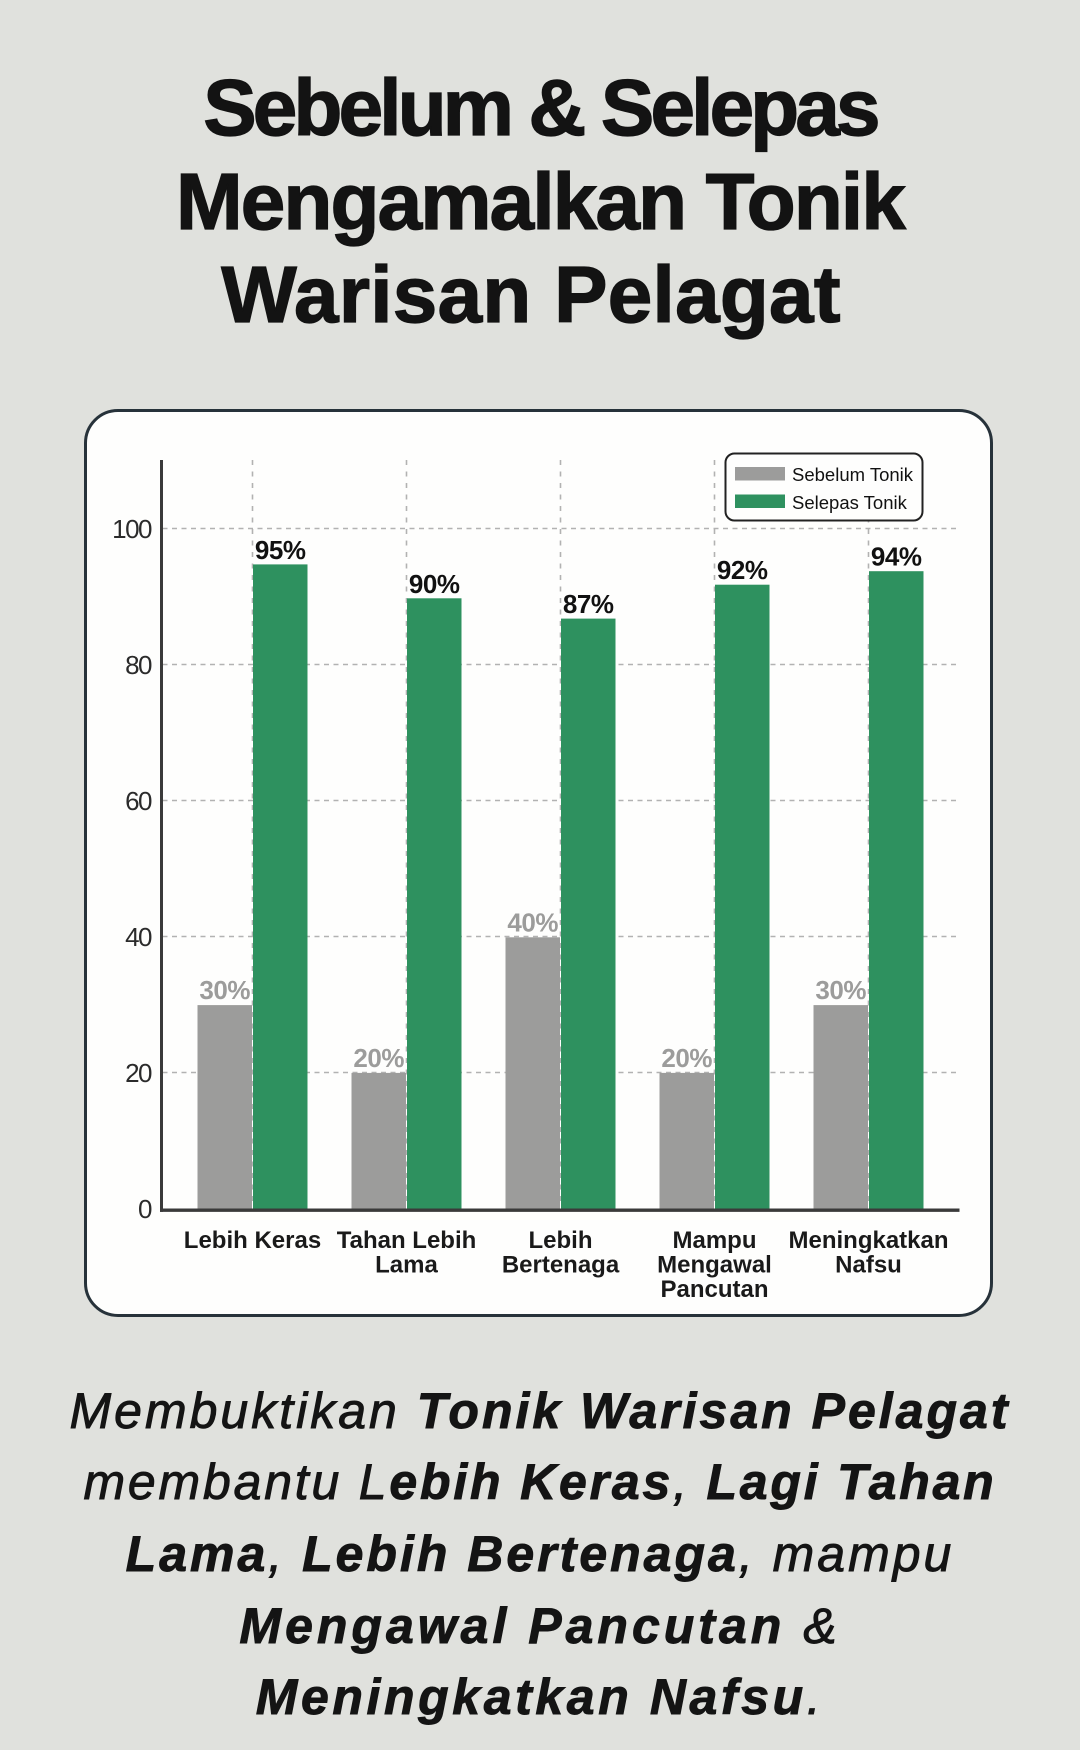 The height and width of the screenshot is (1750, 1080). What do you see at coordinates (138, 937) in the screenshot?
I see `svg-text: 40` at bounding box center [138, 937].